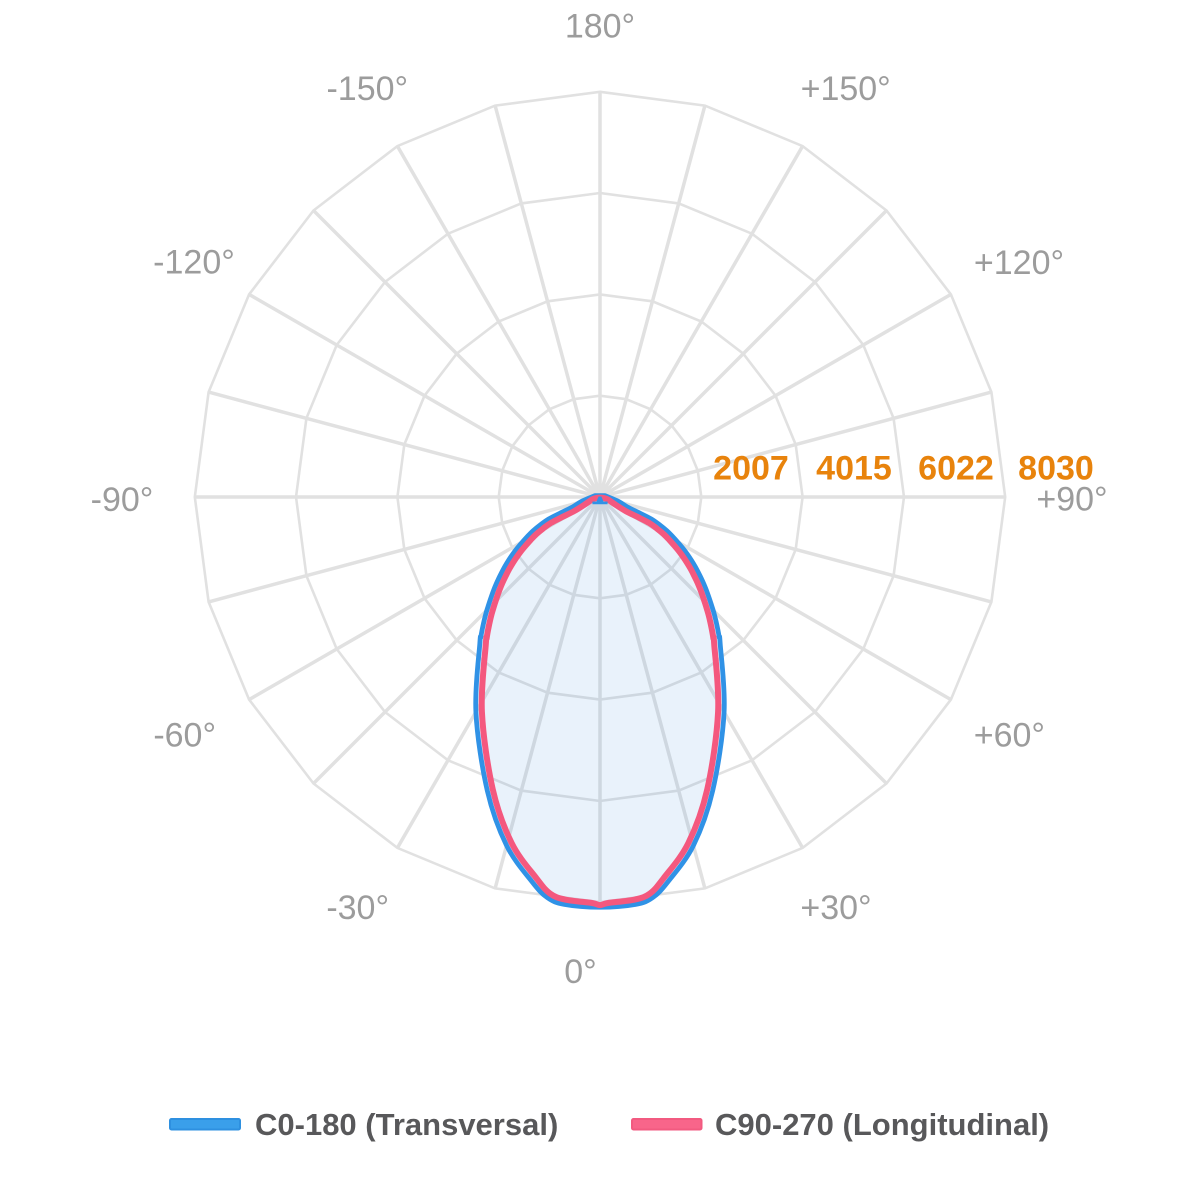 The width and height of the screenshot is (1200, 1200). I want to click on svg-text: C0-180 (Transversal), so click(406, 1124).